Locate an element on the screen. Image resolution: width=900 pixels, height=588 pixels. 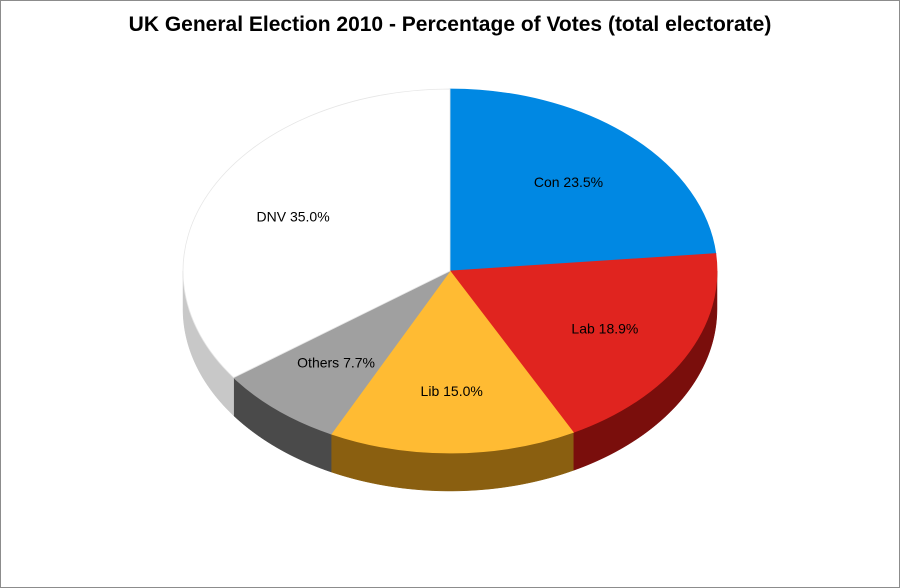
pie-slice-con is located at coordinates (583, 180).